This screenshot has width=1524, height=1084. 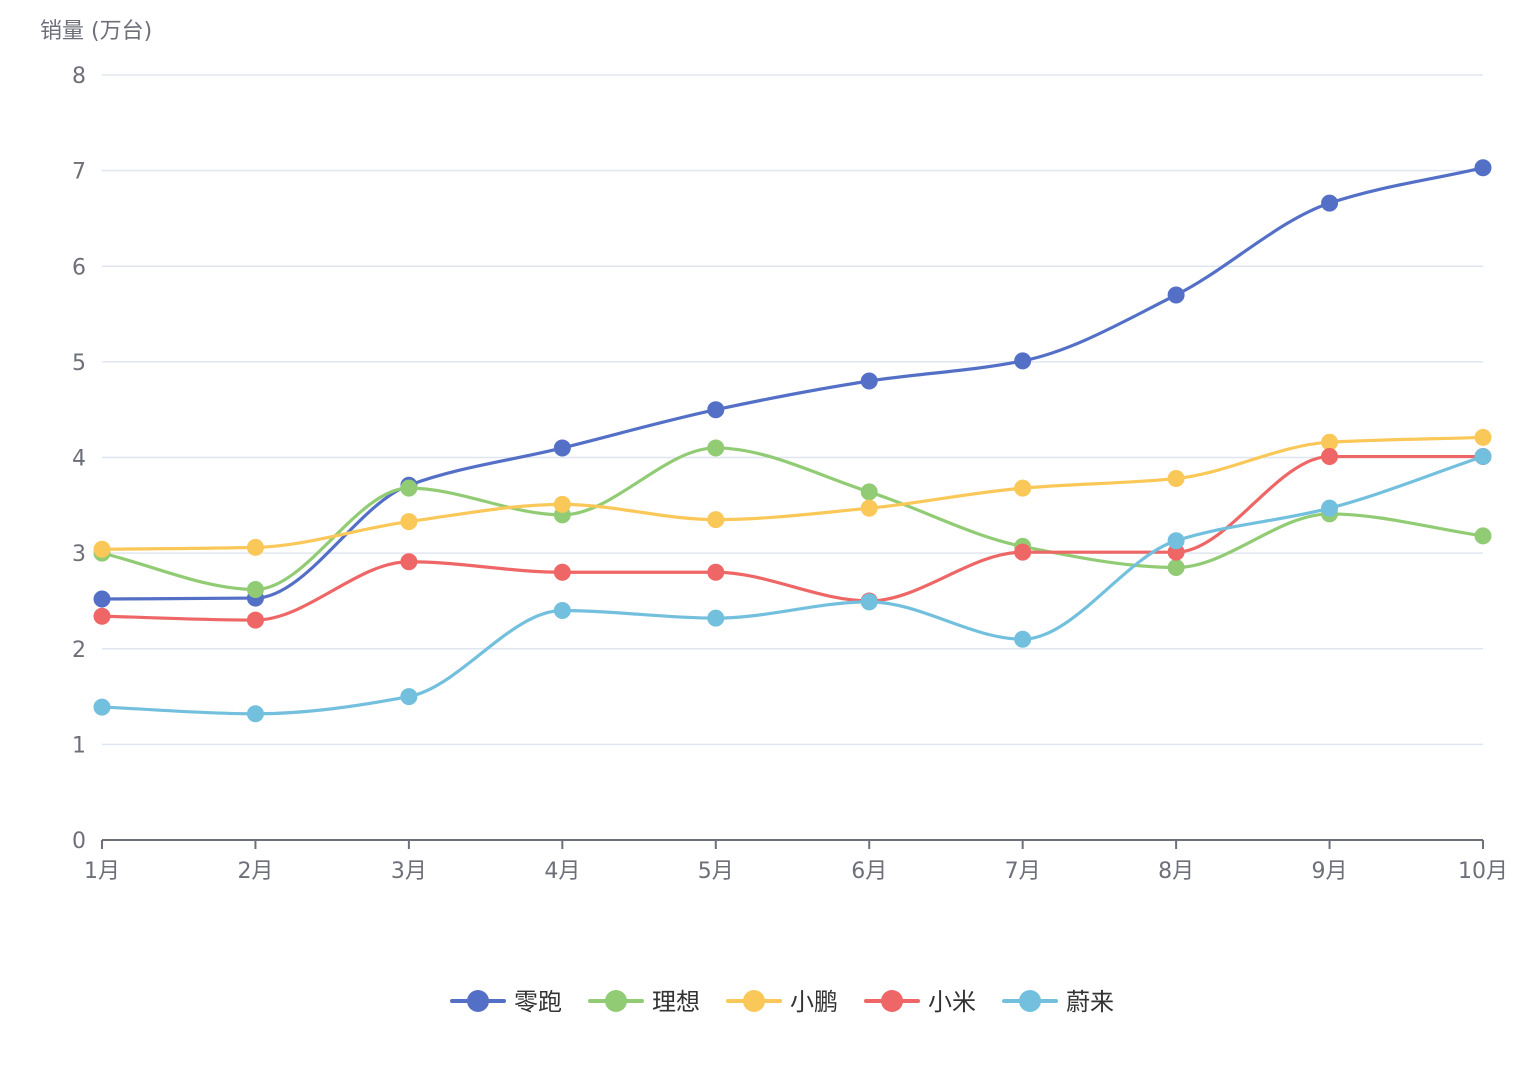 What do you see at coordinates (562, 871) in the screenshot?
I see `x-tick-label: 4月` at bounding box center [562, 871].